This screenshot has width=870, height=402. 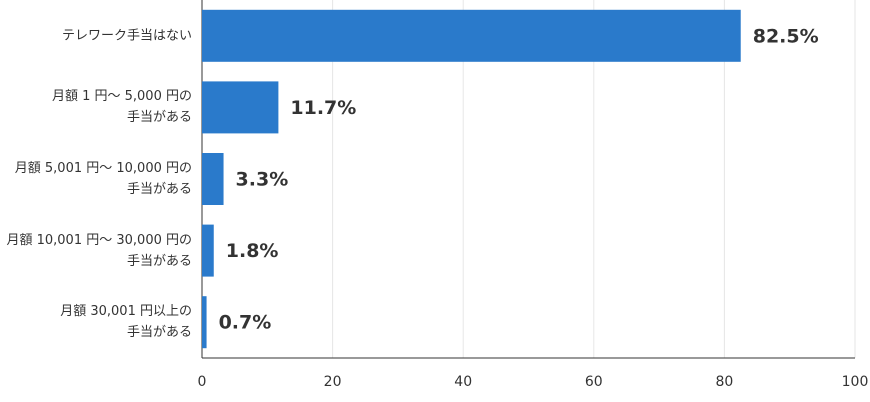 I want to click on value-label: 11.7%, so click(x=323, y=108).